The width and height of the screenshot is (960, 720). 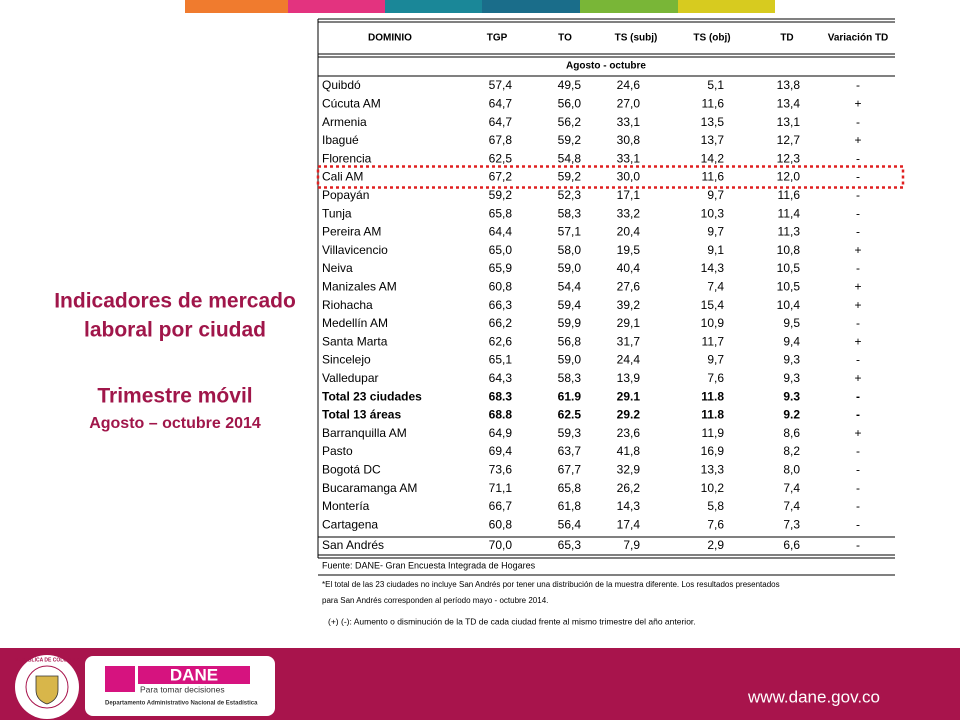 I want to click on cell: 11,9, so click(x=713, y=433).